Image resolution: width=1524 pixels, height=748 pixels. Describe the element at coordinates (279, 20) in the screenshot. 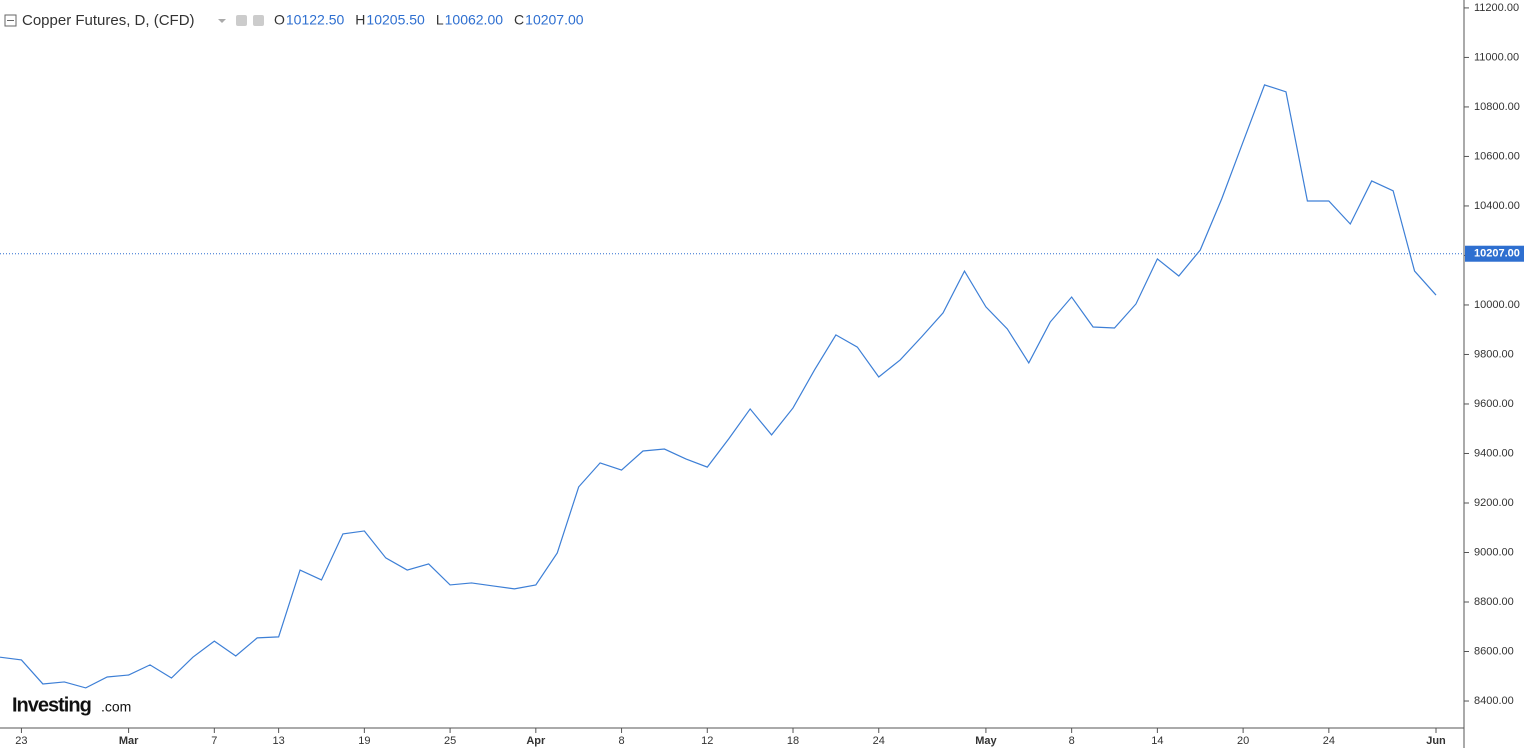

I see `ohlc-name: O` at that location.